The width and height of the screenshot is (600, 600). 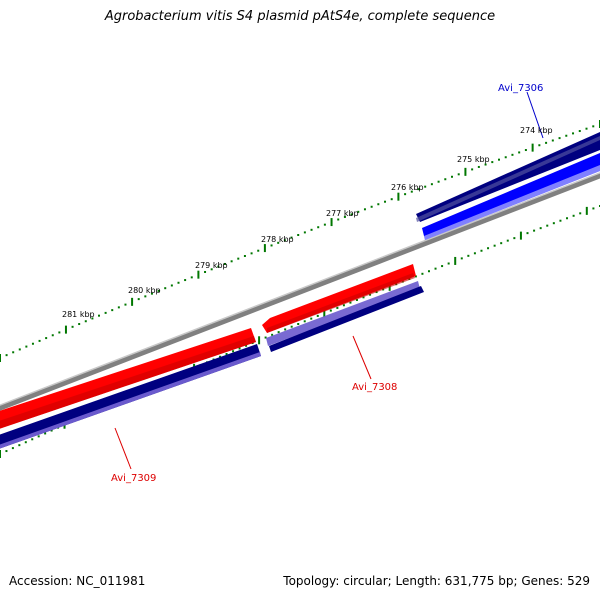 What do you see at coordinates (211, 265) in the screenshot?
I see `tick-label-279: 279 kbp` at bounding box center [211, 265].